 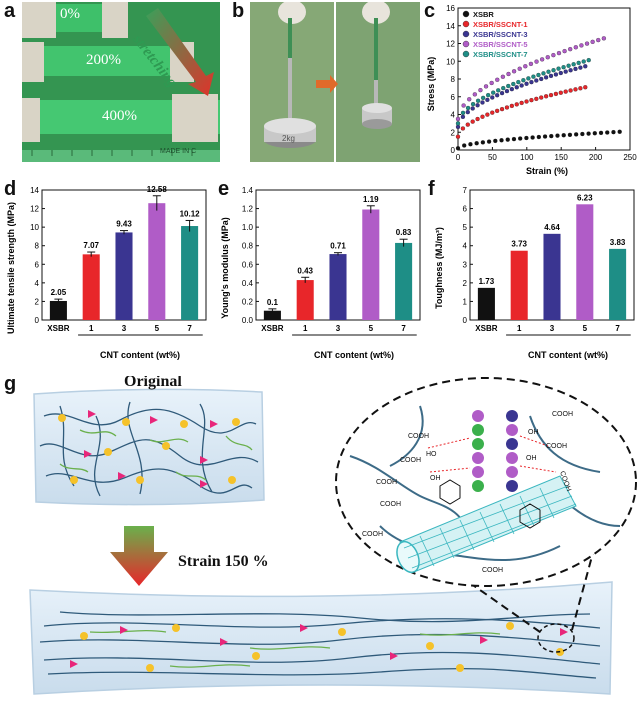 I want to click on c-xtick-label: 150, so click(x=562, y=157).